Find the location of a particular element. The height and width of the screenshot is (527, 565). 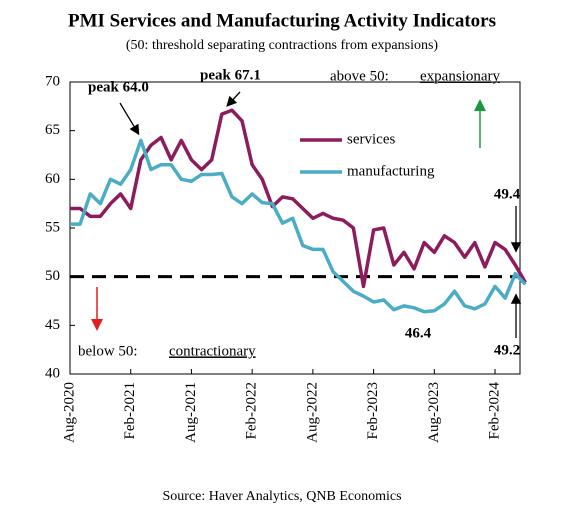

annotation: above 50: is located at coordinates (359, 76).